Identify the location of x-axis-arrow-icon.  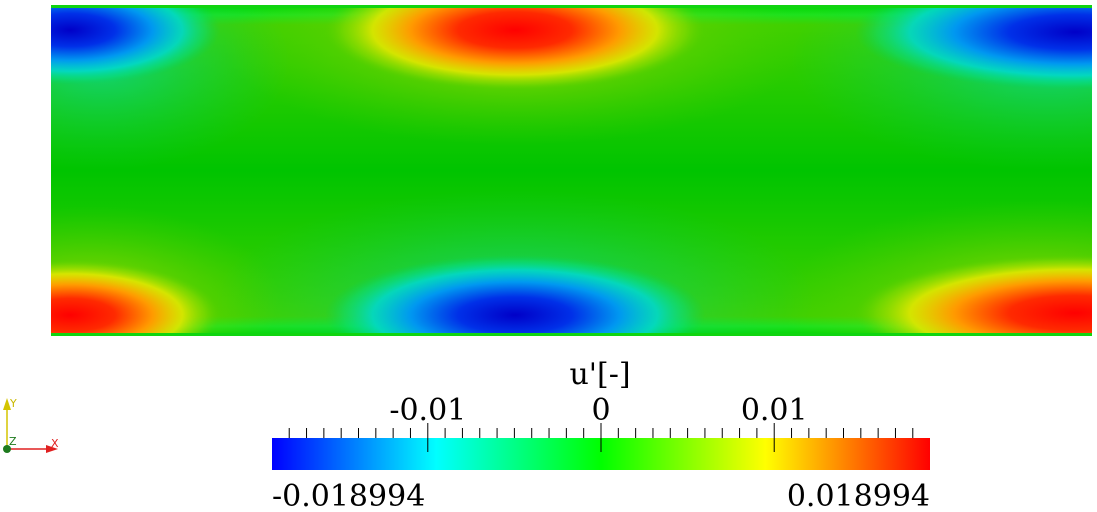
(52, 449).